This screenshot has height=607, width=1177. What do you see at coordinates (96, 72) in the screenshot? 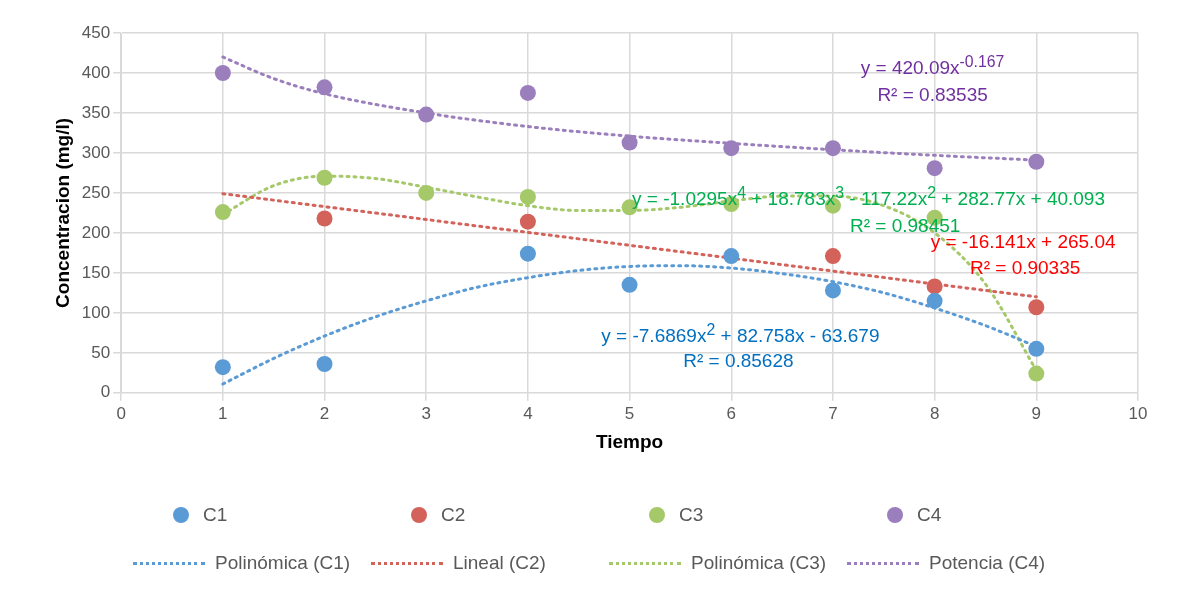
I see `y-tick-label: 400` at bounding box center [96, 72].